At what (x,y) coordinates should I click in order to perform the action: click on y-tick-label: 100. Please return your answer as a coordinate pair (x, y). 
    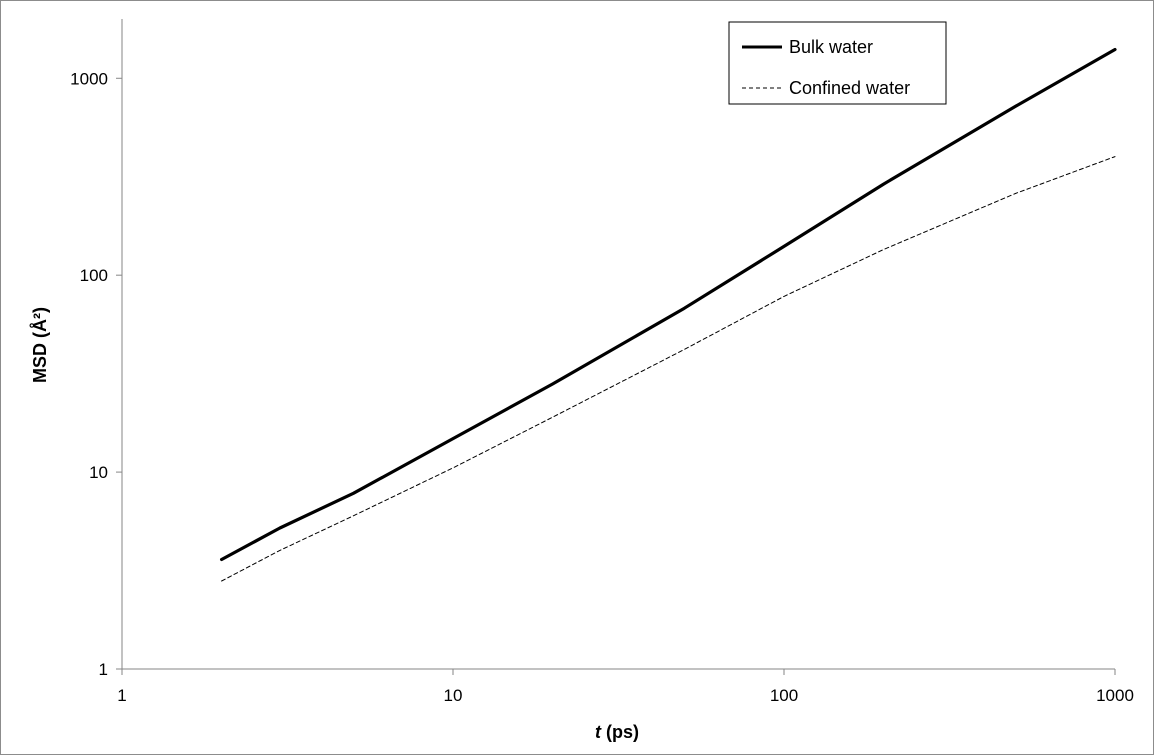
    Looking at the image, I should click on (94, 275).